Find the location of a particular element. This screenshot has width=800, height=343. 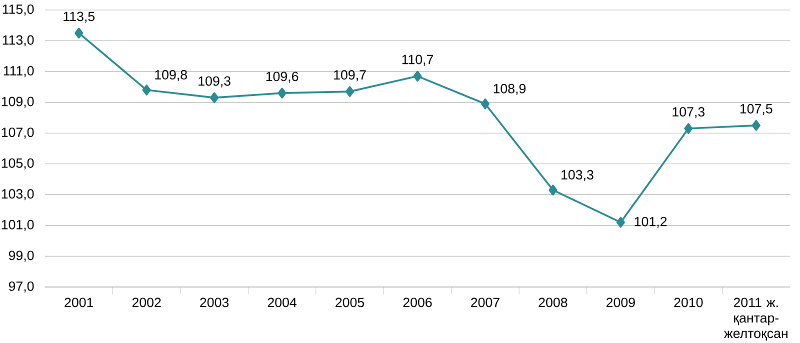

x-tick-label: 2006 is located at coordinates (417, 303).